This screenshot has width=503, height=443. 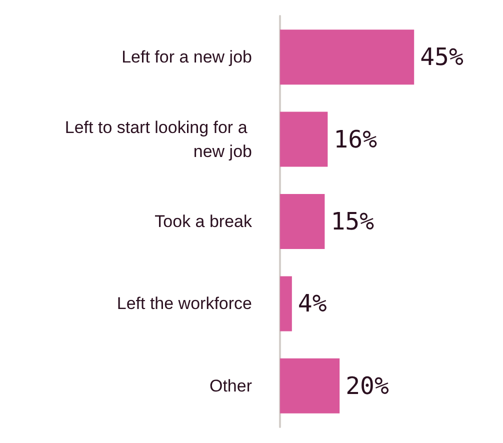 What do you see at coordinates (368, 386) in the screenshot?
I see `data-label: 20%` at bounding box center [368, 386].